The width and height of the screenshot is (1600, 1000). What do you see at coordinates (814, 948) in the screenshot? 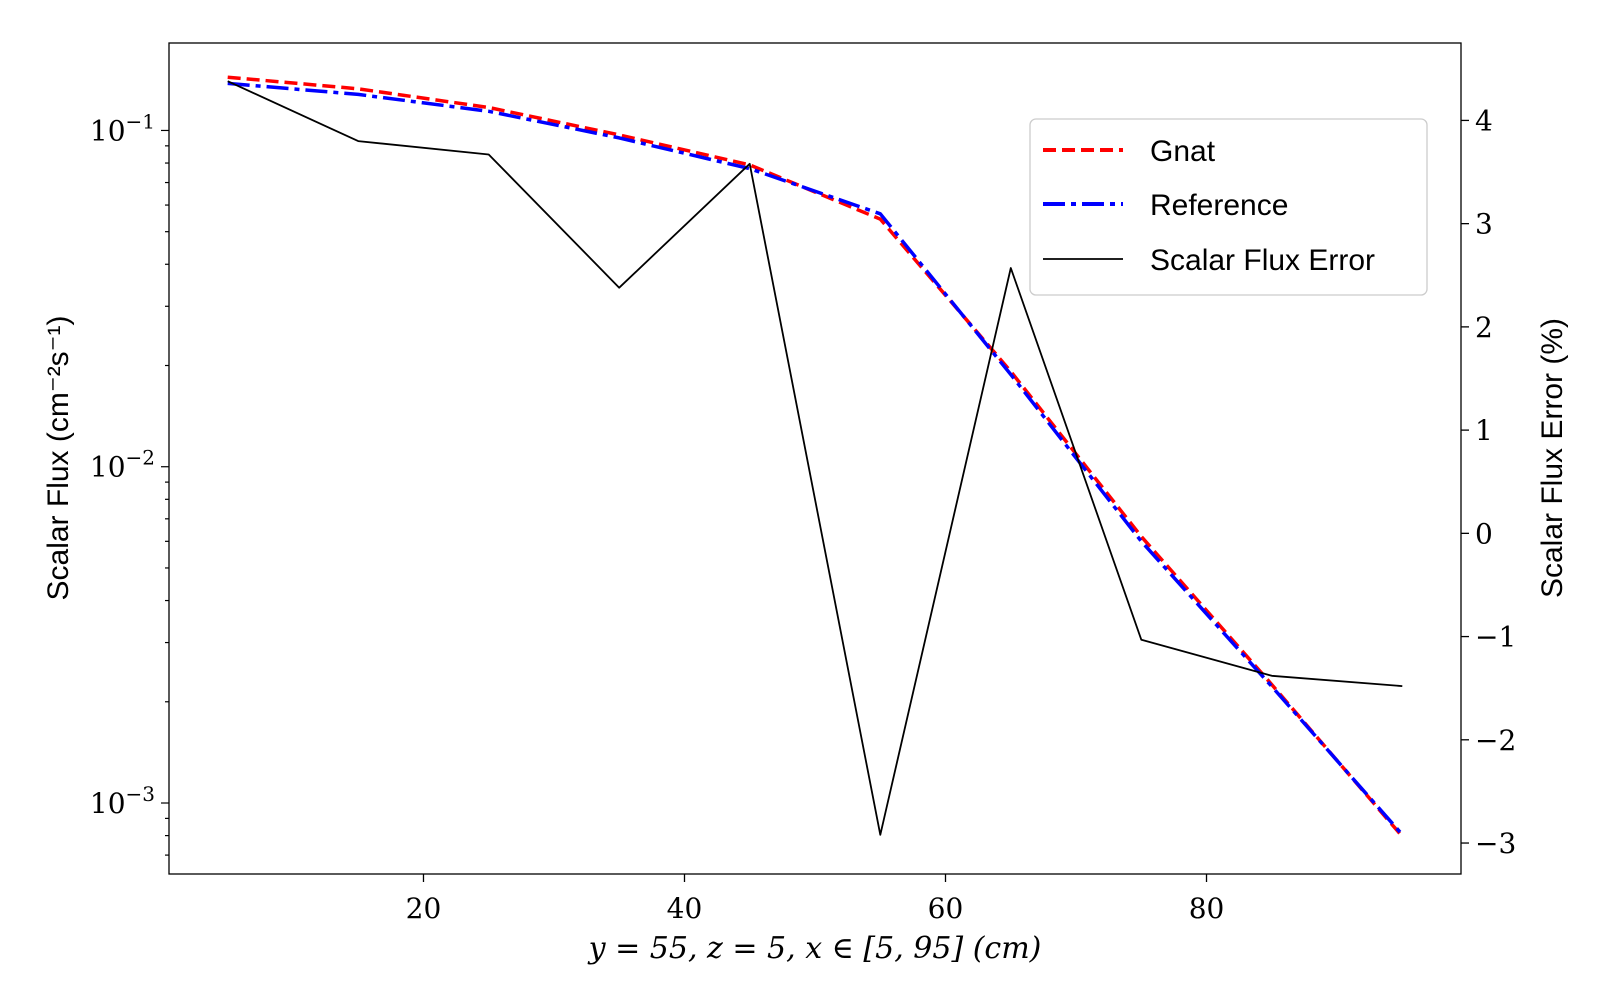
I see `x-axis-title: y = 55, z = 5, x ∈ [5, 95] (cm)` at bounding box center [814, 948].